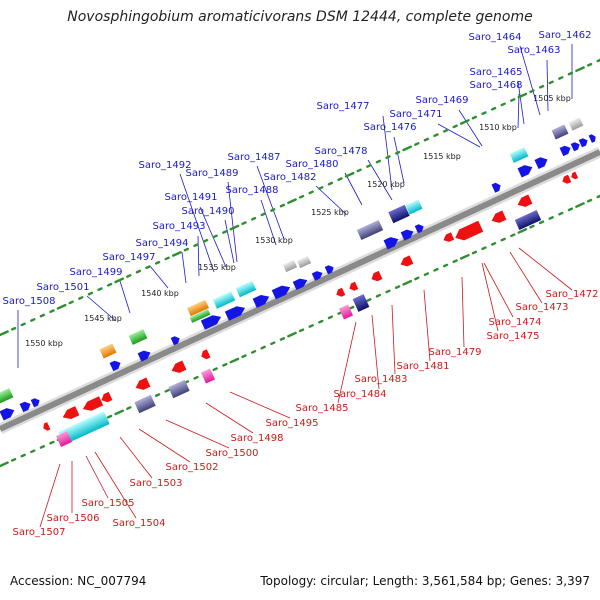 The height and width of the screenshot is (600, 600). What do you see at coordinates (254, 157) in the screenshot?
I see `forward-gene-label: Saro_1487` at bounding box center [254, 157].